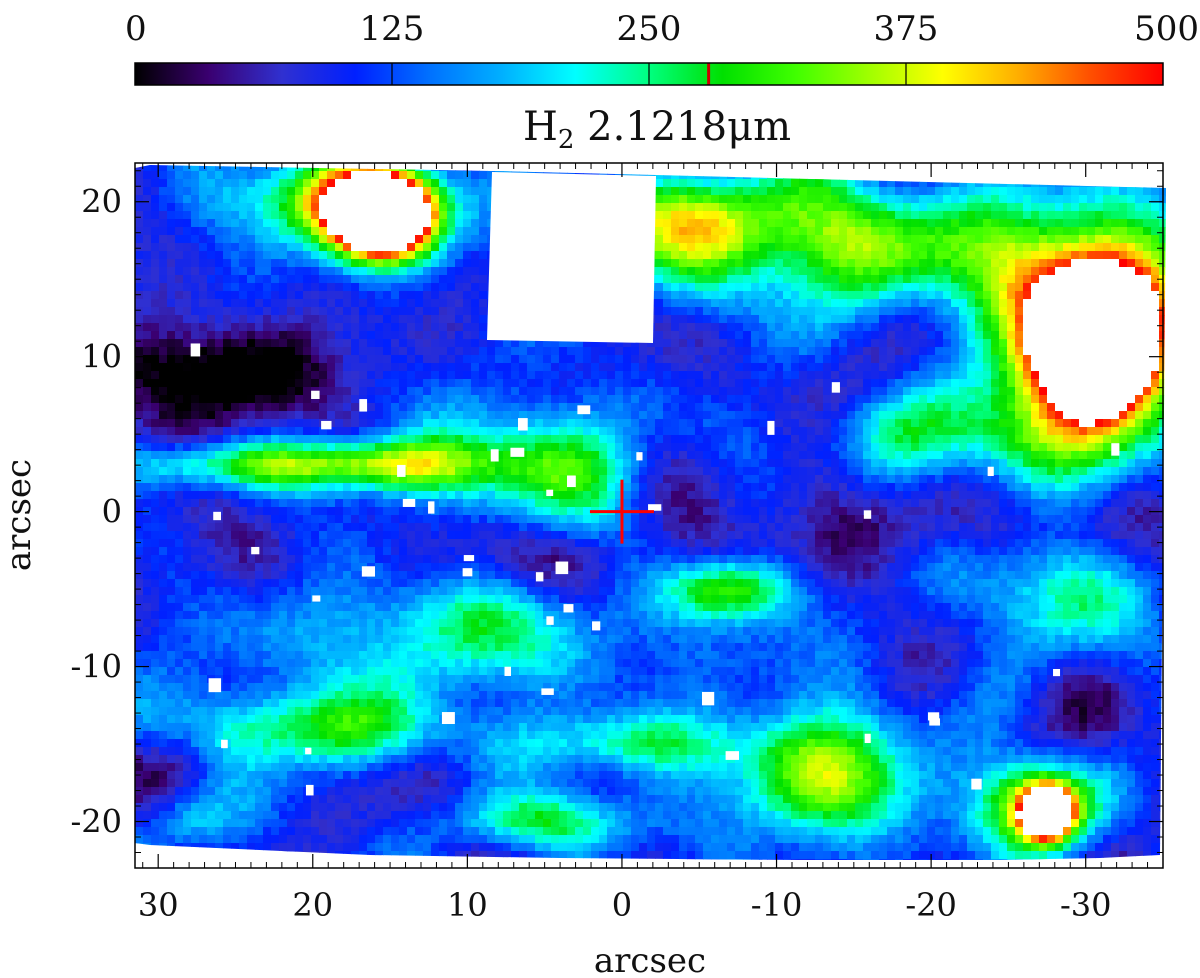 The height and width of the screenshot is (978, 1200). Describe the element at coordinates (682, 127) in the screenshot. I see `chart-title-suffix: 2.1218μm` at that location.